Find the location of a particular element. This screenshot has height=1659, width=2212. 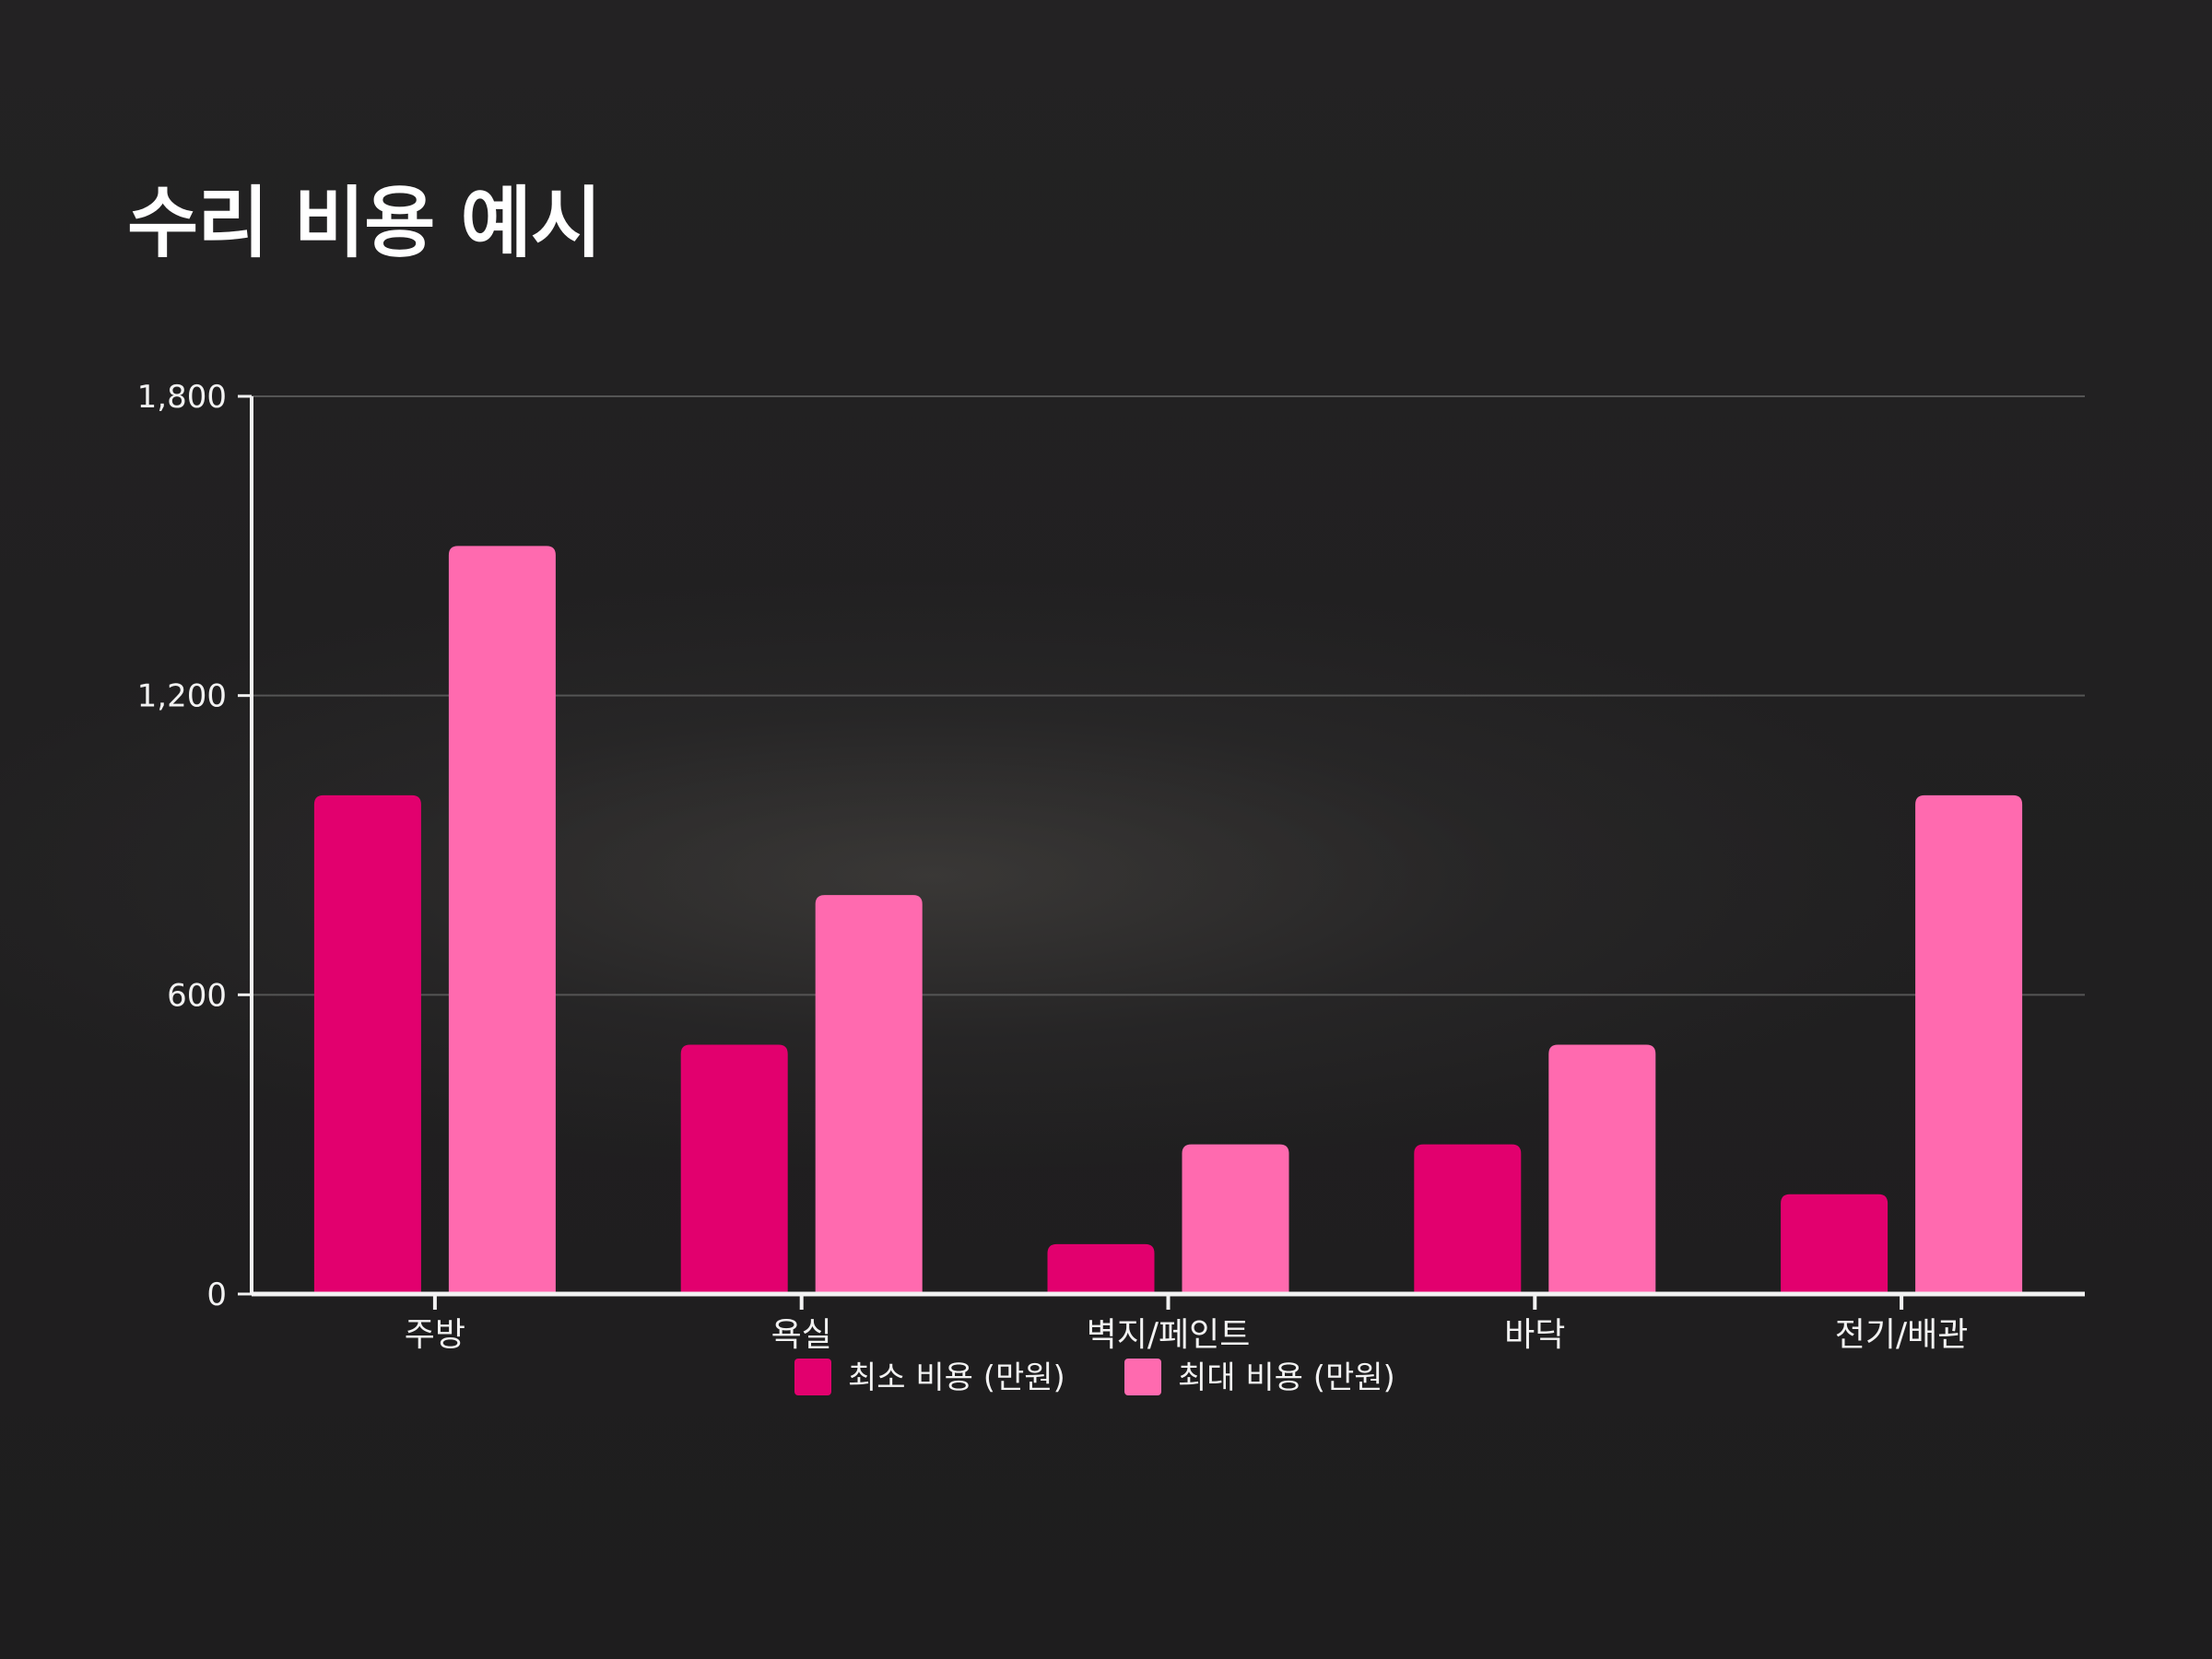

x-tick-label: 바닥 is located at coordinates (1534, 1335).